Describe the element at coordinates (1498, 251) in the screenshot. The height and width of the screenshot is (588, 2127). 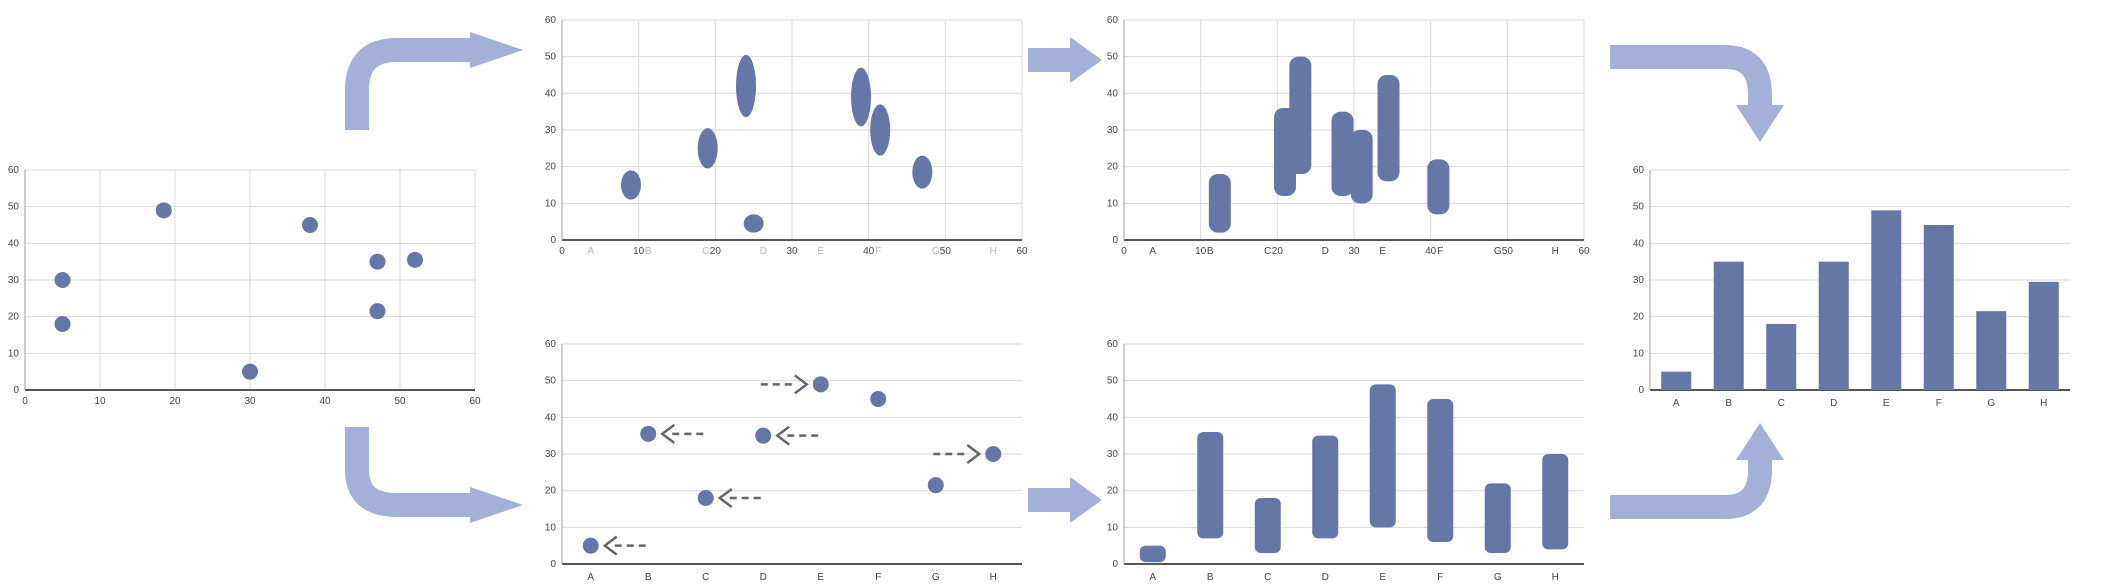
I see `category-label: G` at that location.